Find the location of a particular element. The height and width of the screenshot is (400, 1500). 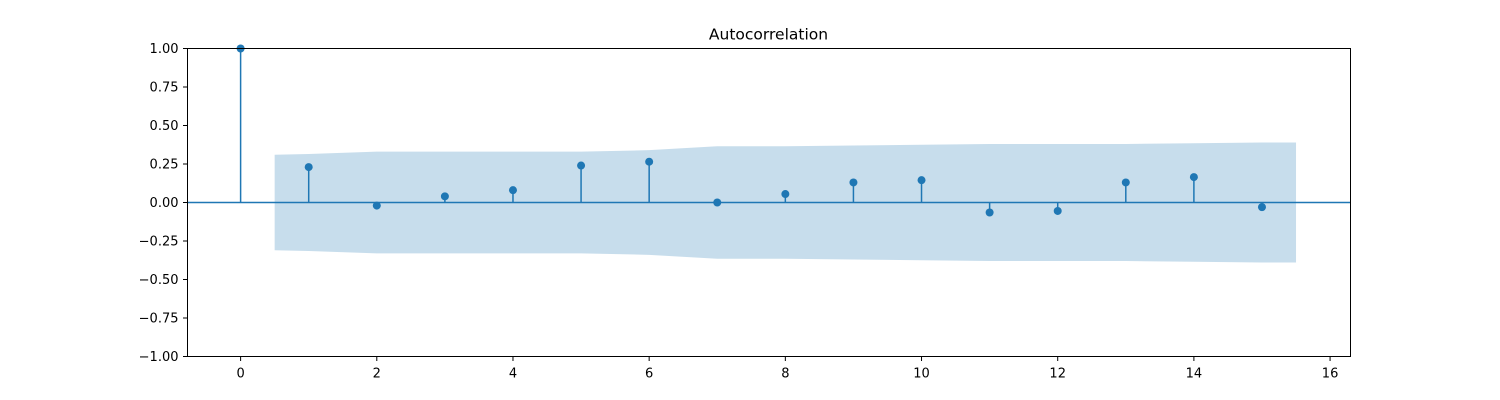

y-tick-label: 0.00 is located at coordinates (164, 203).